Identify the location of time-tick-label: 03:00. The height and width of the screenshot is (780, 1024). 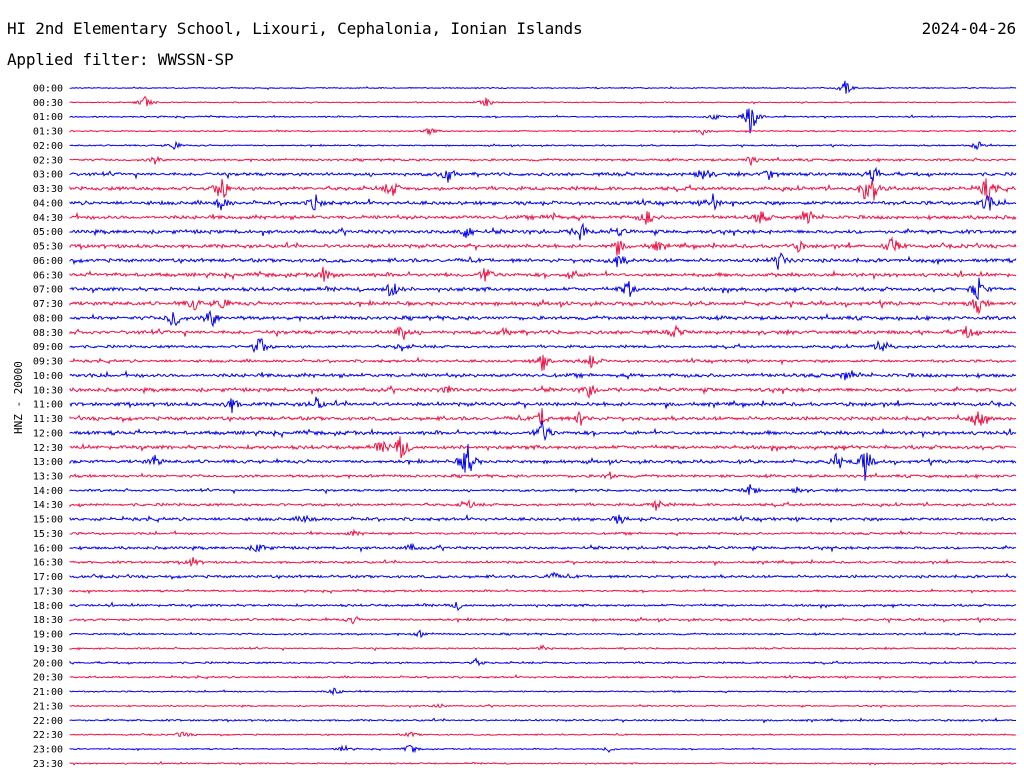
(48, 175).